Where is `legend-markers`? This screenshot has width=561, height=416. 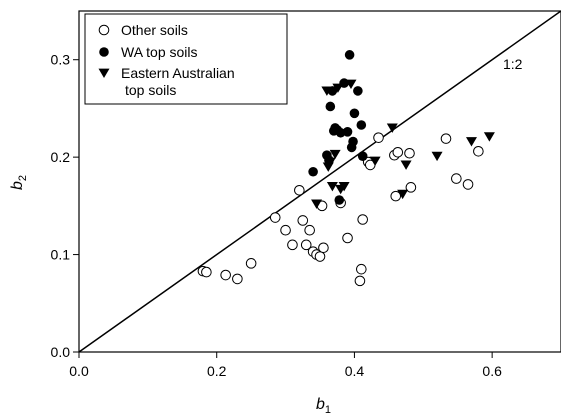 legend-markers is located at coordinates (104, 51).